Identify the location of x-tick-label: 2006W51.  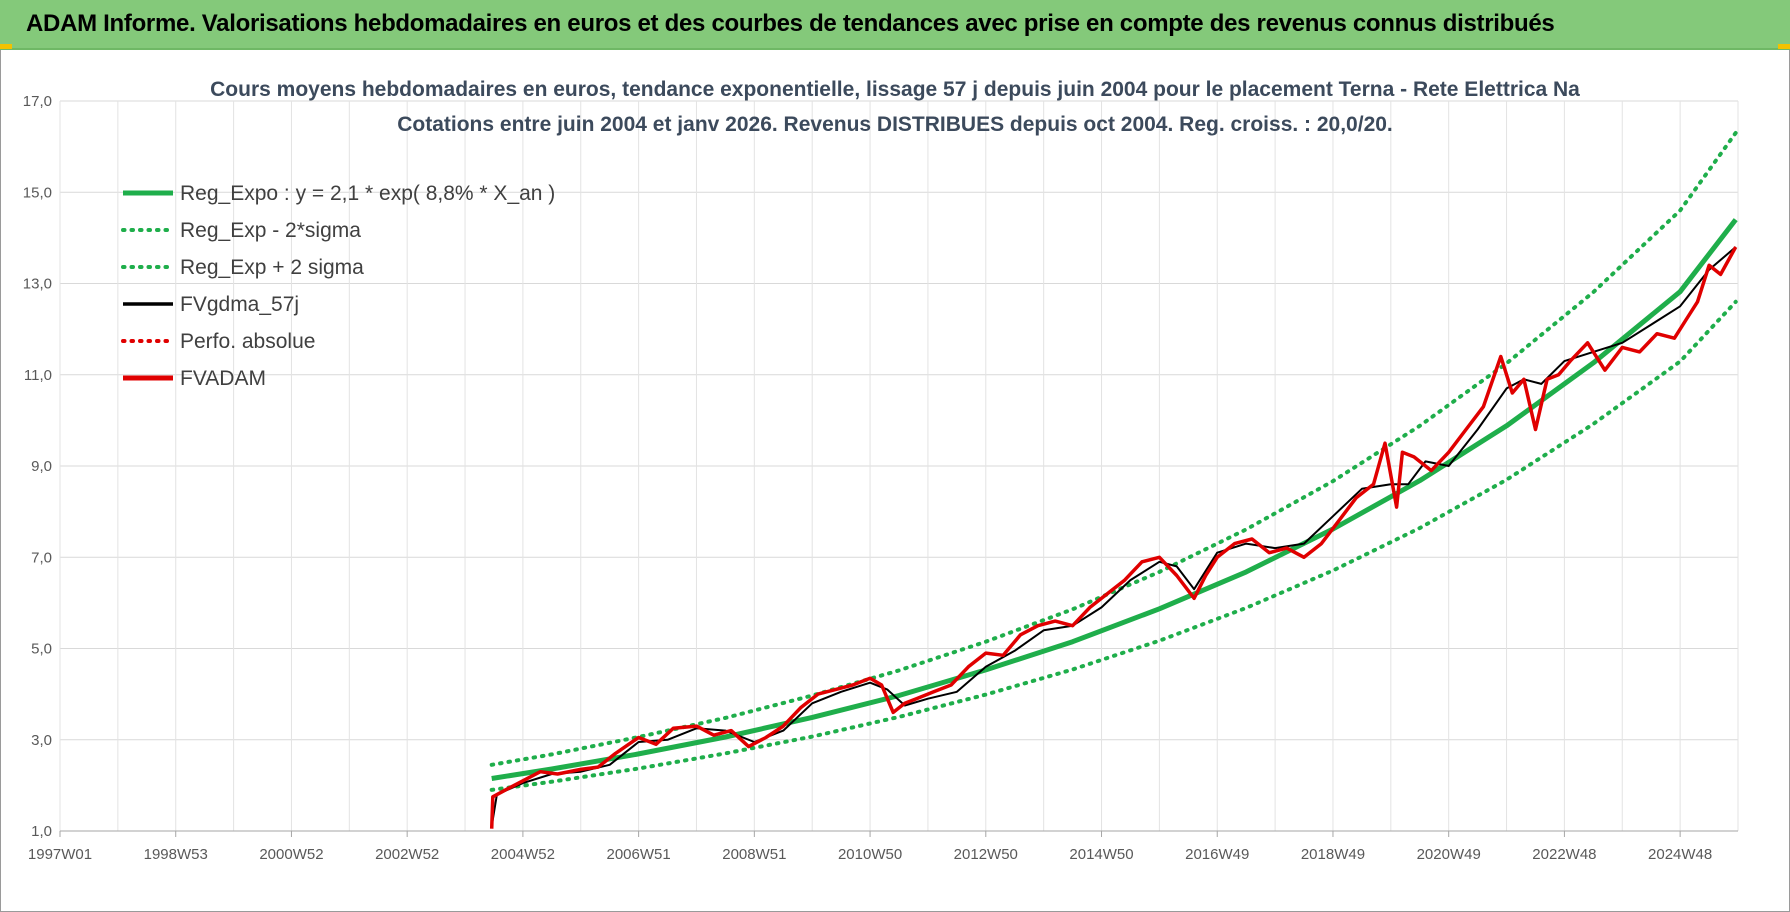
(639, 854).